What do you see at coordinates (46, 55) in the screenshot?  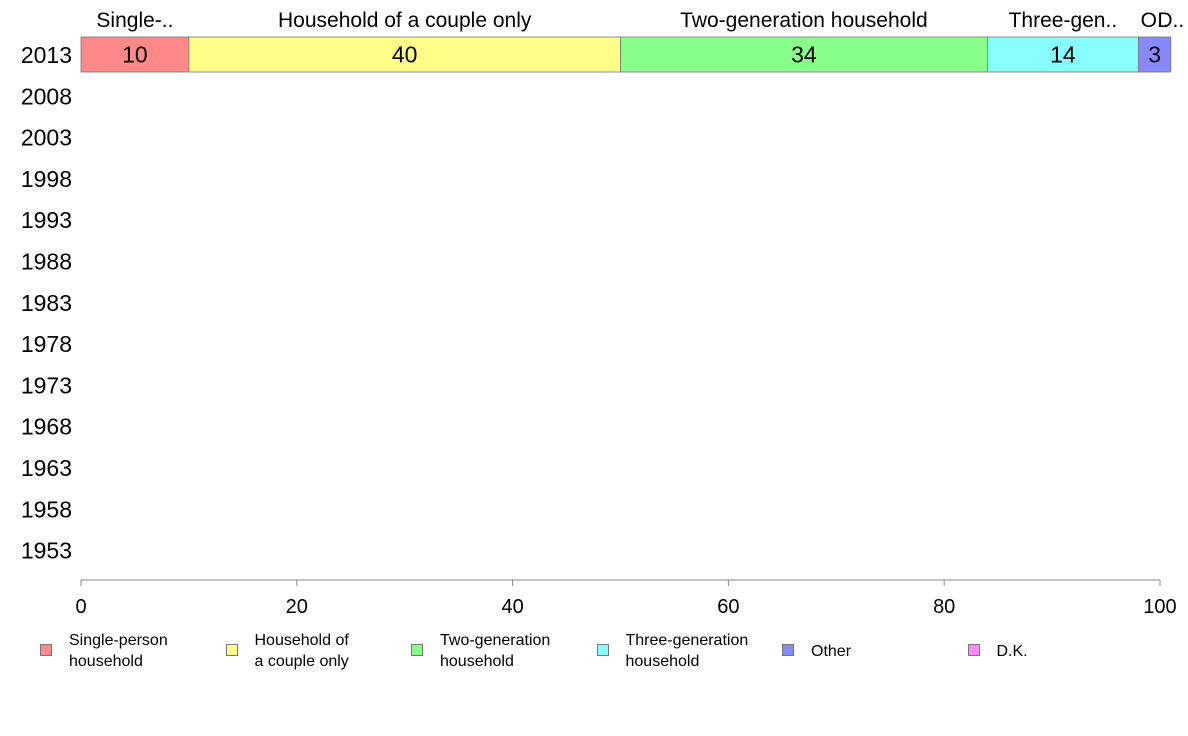 I see `y-tick-label: 2013` at bounding box center [46, 55].